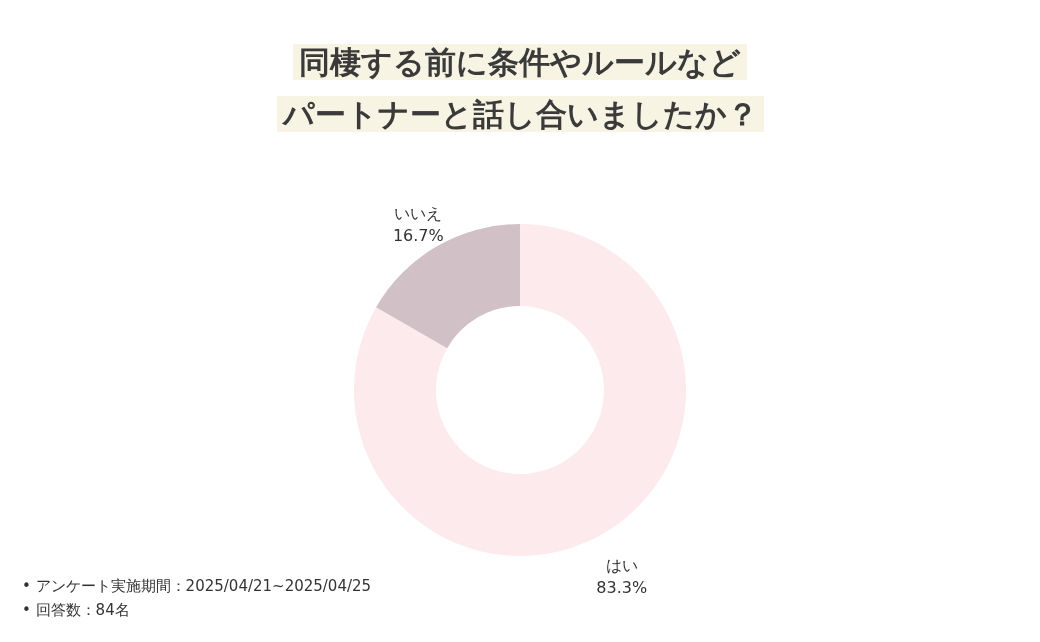  I want to click on donut-slice, so click(448, 286).